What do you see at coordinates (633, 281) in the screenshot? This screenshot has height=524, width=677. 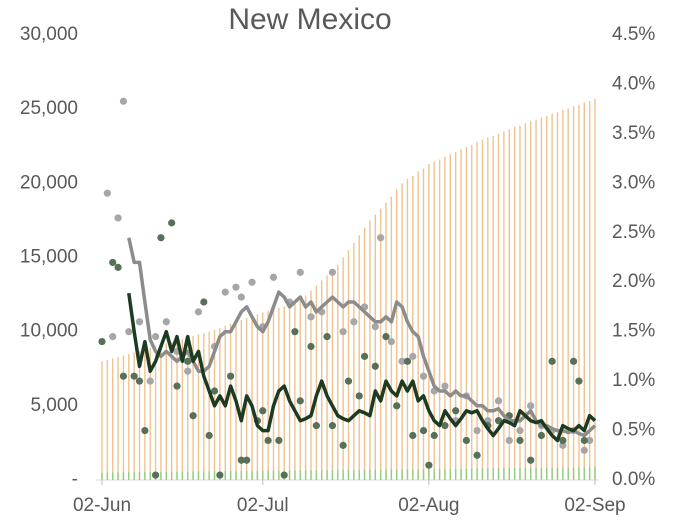 I see `y2-tick-label: 2.0%` at bounding box center [633, 281].